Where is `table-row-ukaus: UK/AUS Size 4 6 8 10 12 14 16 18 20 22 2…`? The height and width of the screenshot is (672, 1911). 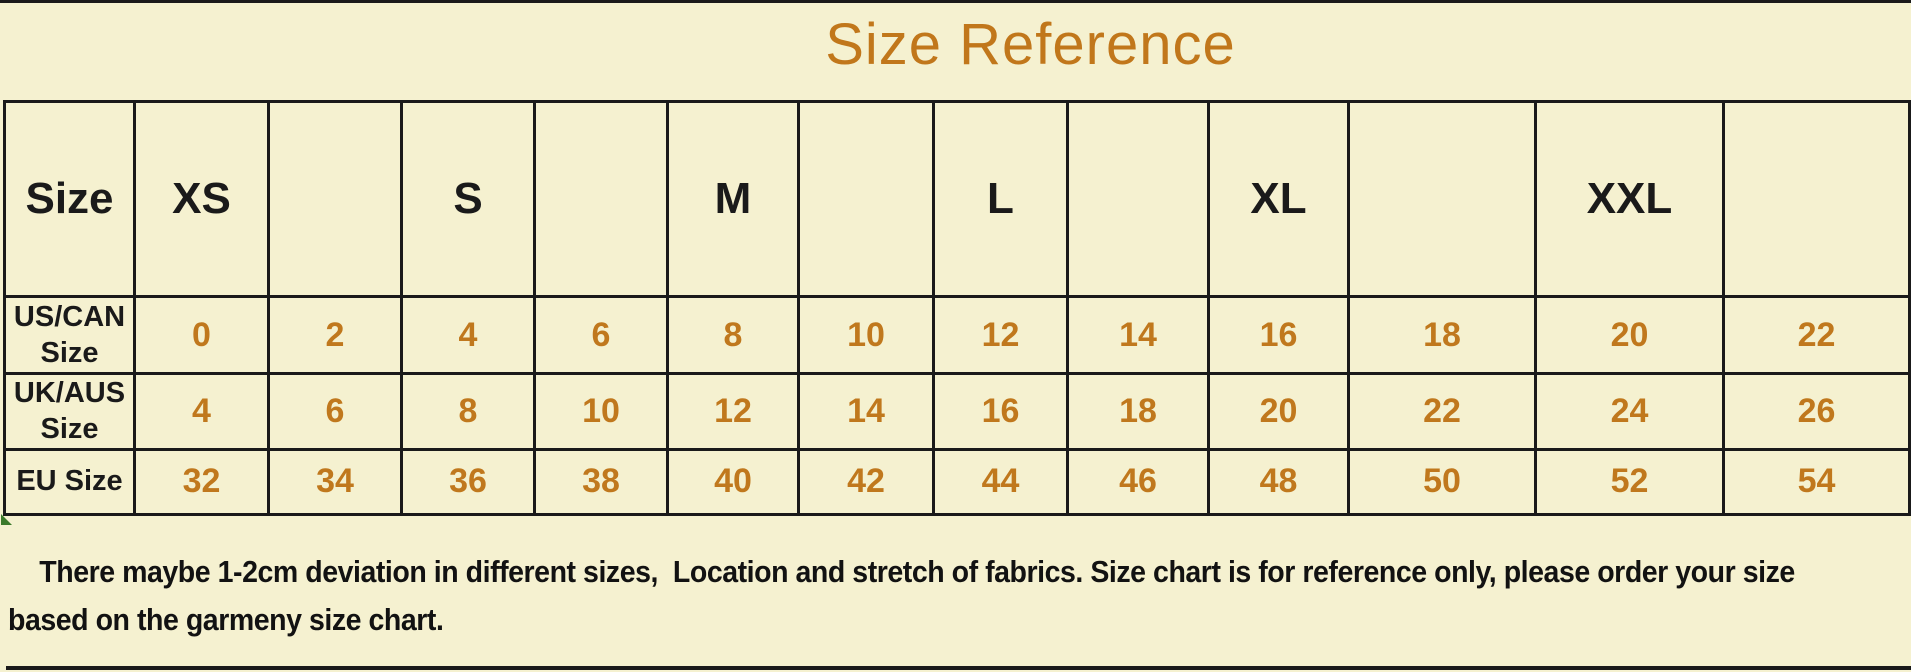 table-row-ukaus: UK/AUS Size 4 6 8 10 12 14 16 18 20 22 2… is located at coordinates (957, 411).